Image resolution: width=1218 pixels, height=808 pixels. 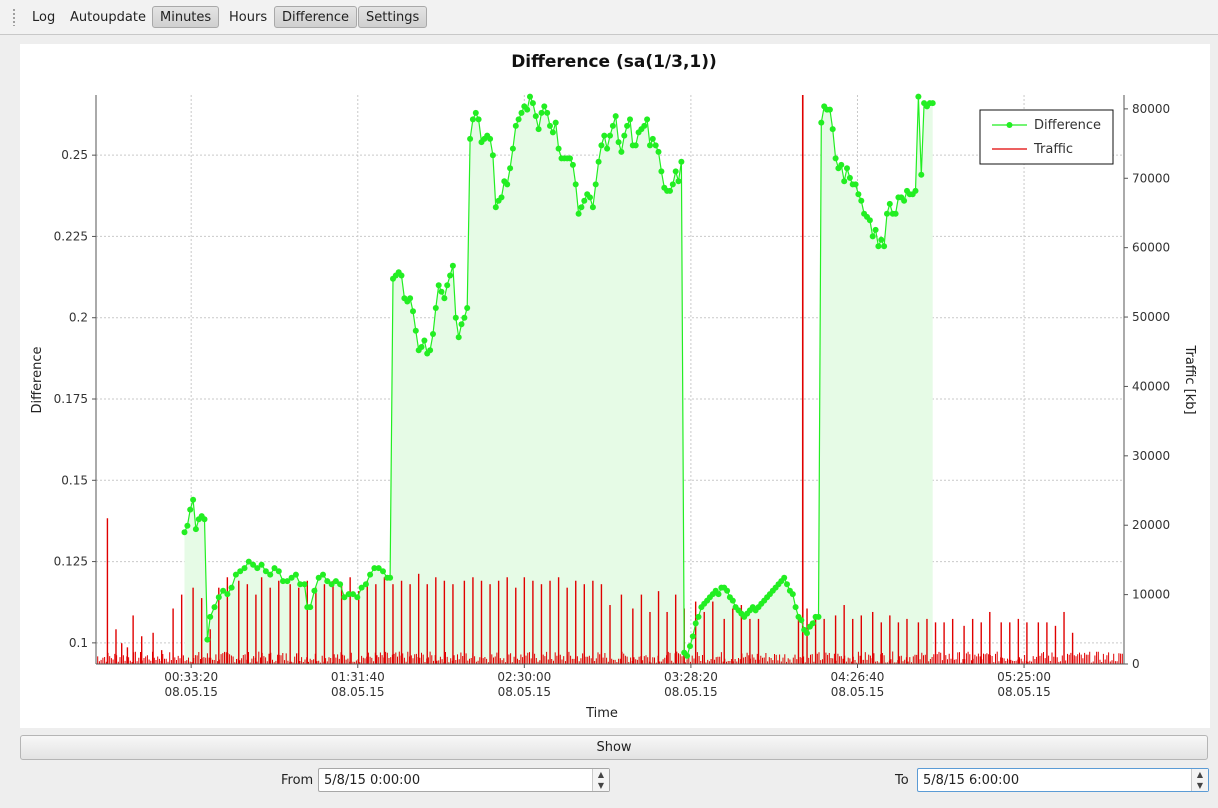 What do you see at coordinates (1200, 774) in the screenshot?
I see `to-increment-icon: ▲` at bounding box center [1200, 774].